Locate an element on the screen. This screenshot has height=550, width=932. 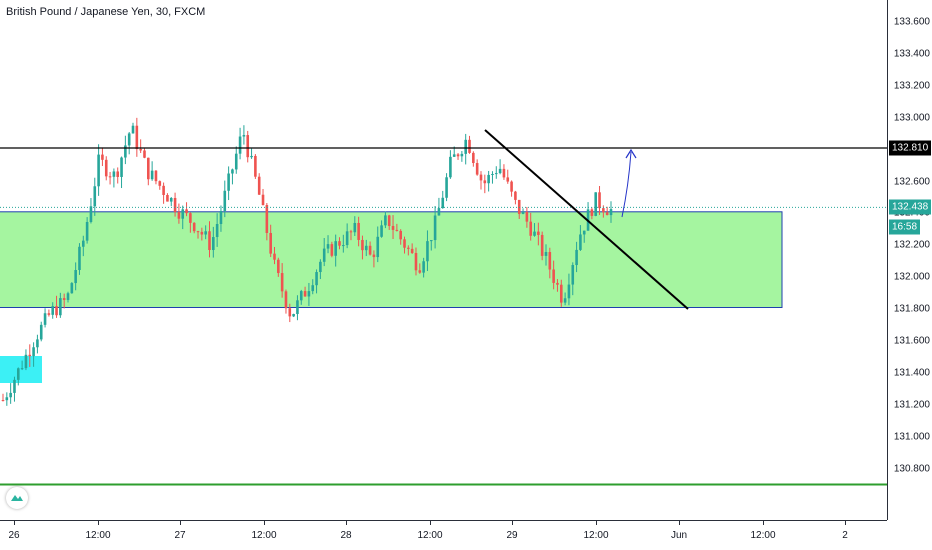
axis-corner is located at coordinates (909, 535).